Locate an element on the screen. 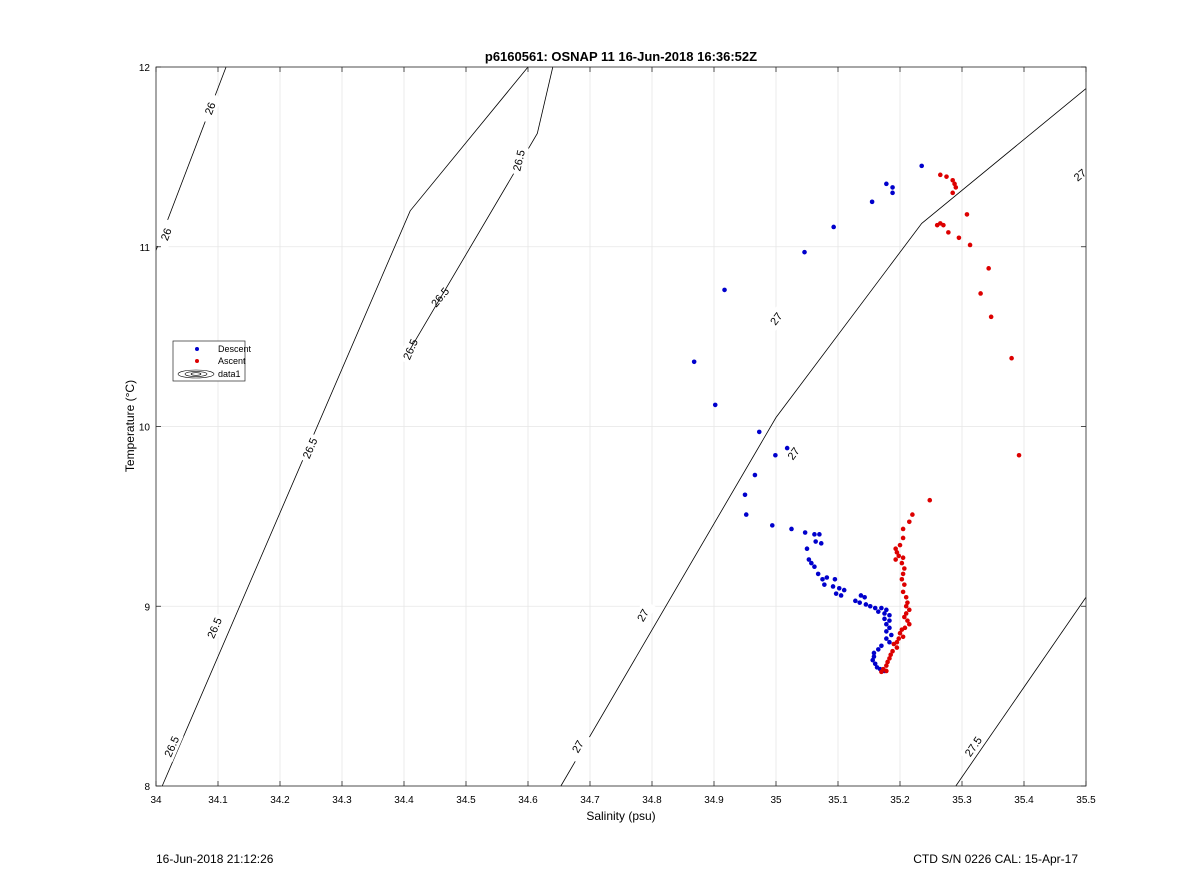 The width and height of the screenshot is (1200, 885). contour-label: 26 is located at coordinates (211, 109).